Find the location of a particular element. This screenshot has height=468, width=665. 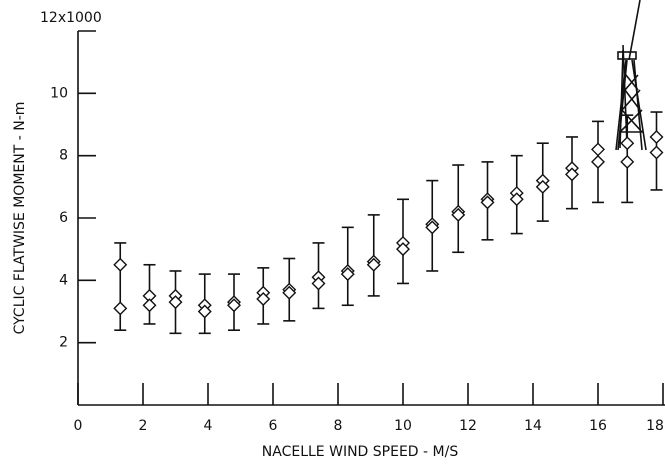

x-tick-label: 6 is located at coordinates (273, 426).